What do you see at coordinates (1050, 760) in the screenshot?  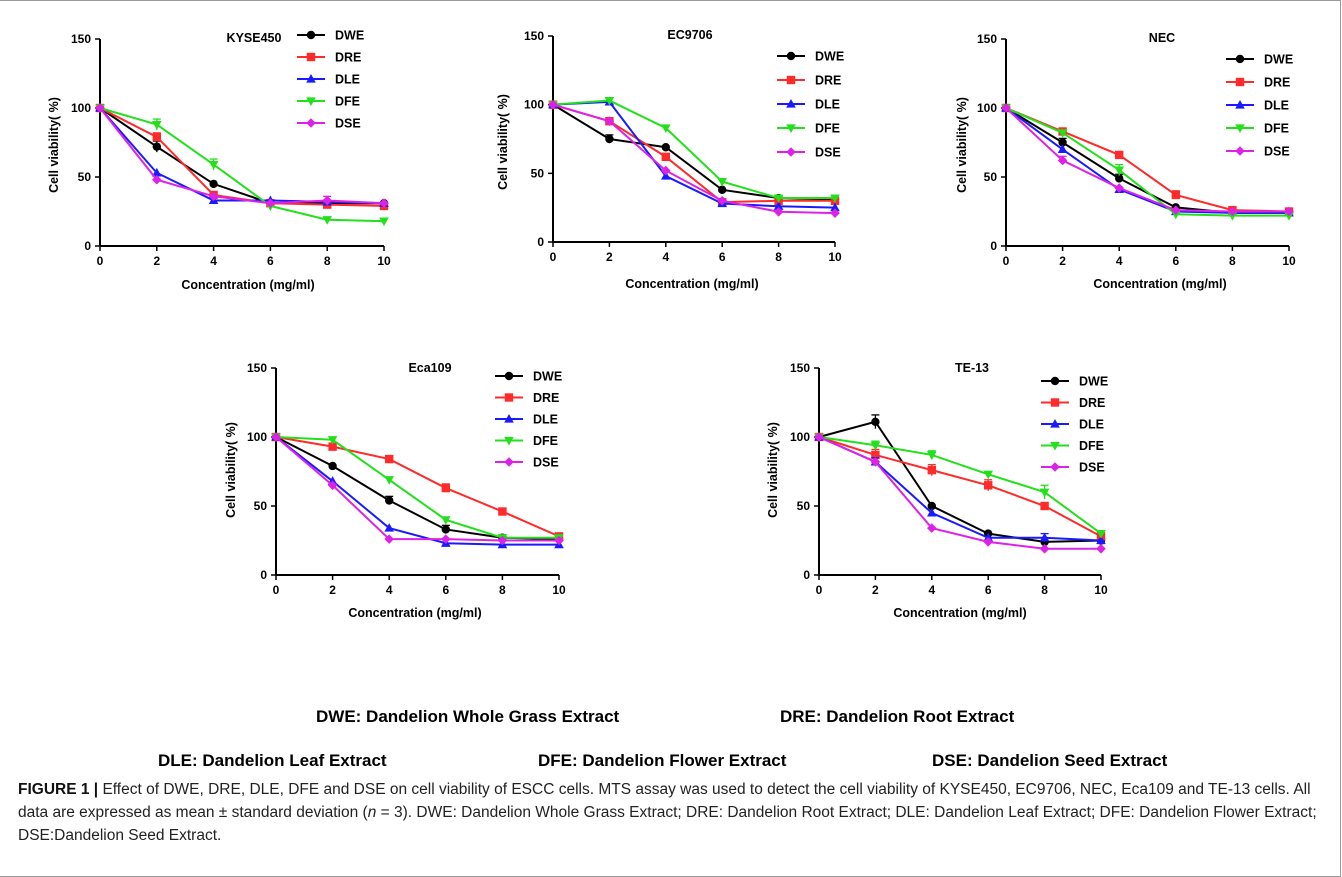 I see `abbr-dse: DSE: Dandelion Seed Extract` at bounding box center [1050, 760].